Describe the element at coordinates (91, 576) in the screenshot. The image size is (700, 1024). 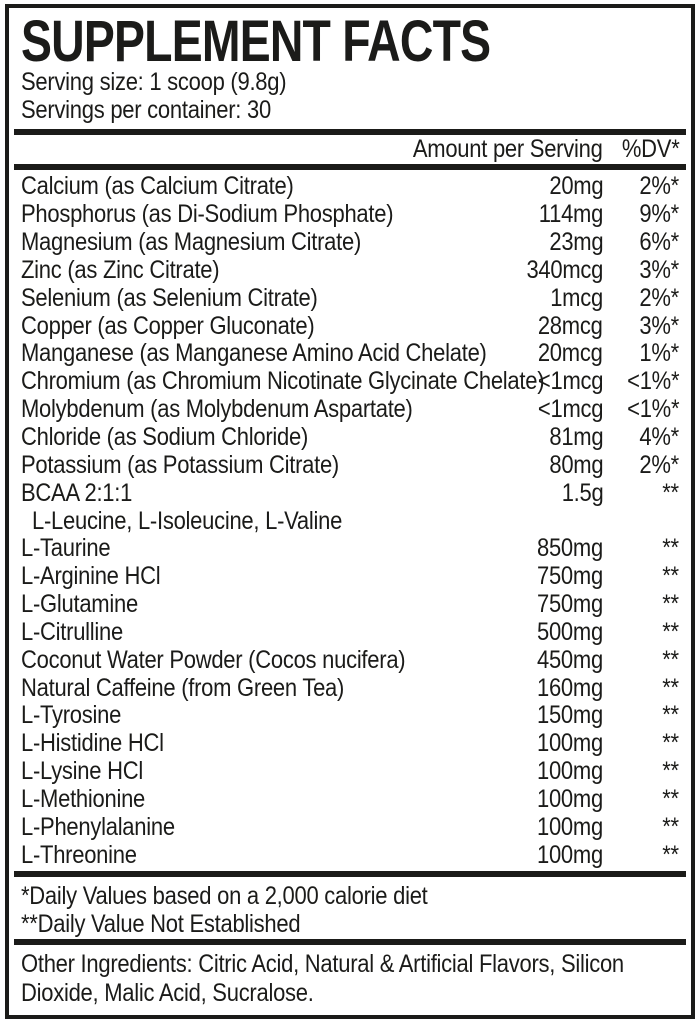
I see `ingredient-name: L-Arginine HCl` at that location.